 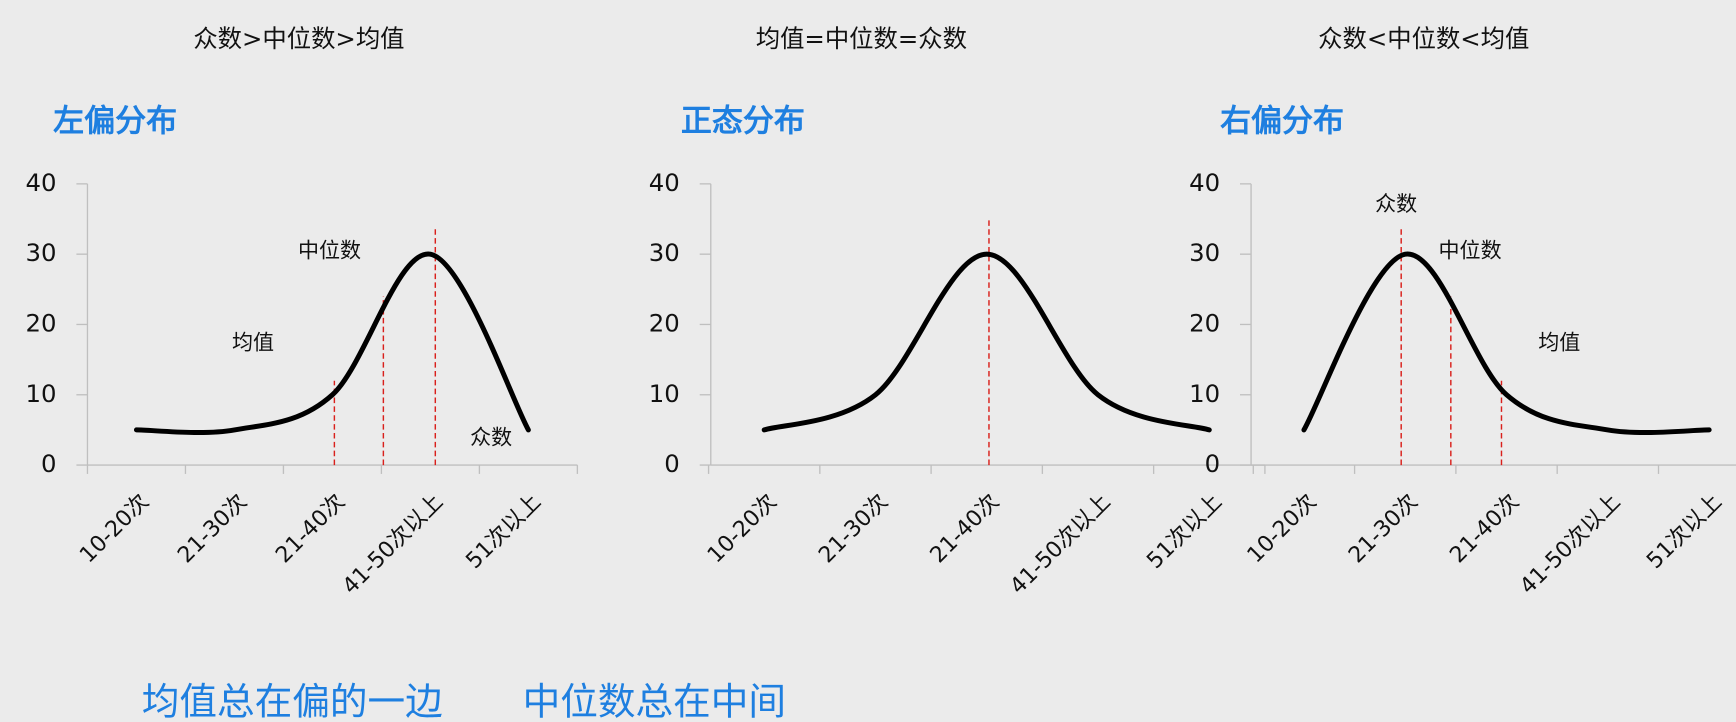 I want to click on footer-text: 中位数总在中间, so click(x=654, y=701).